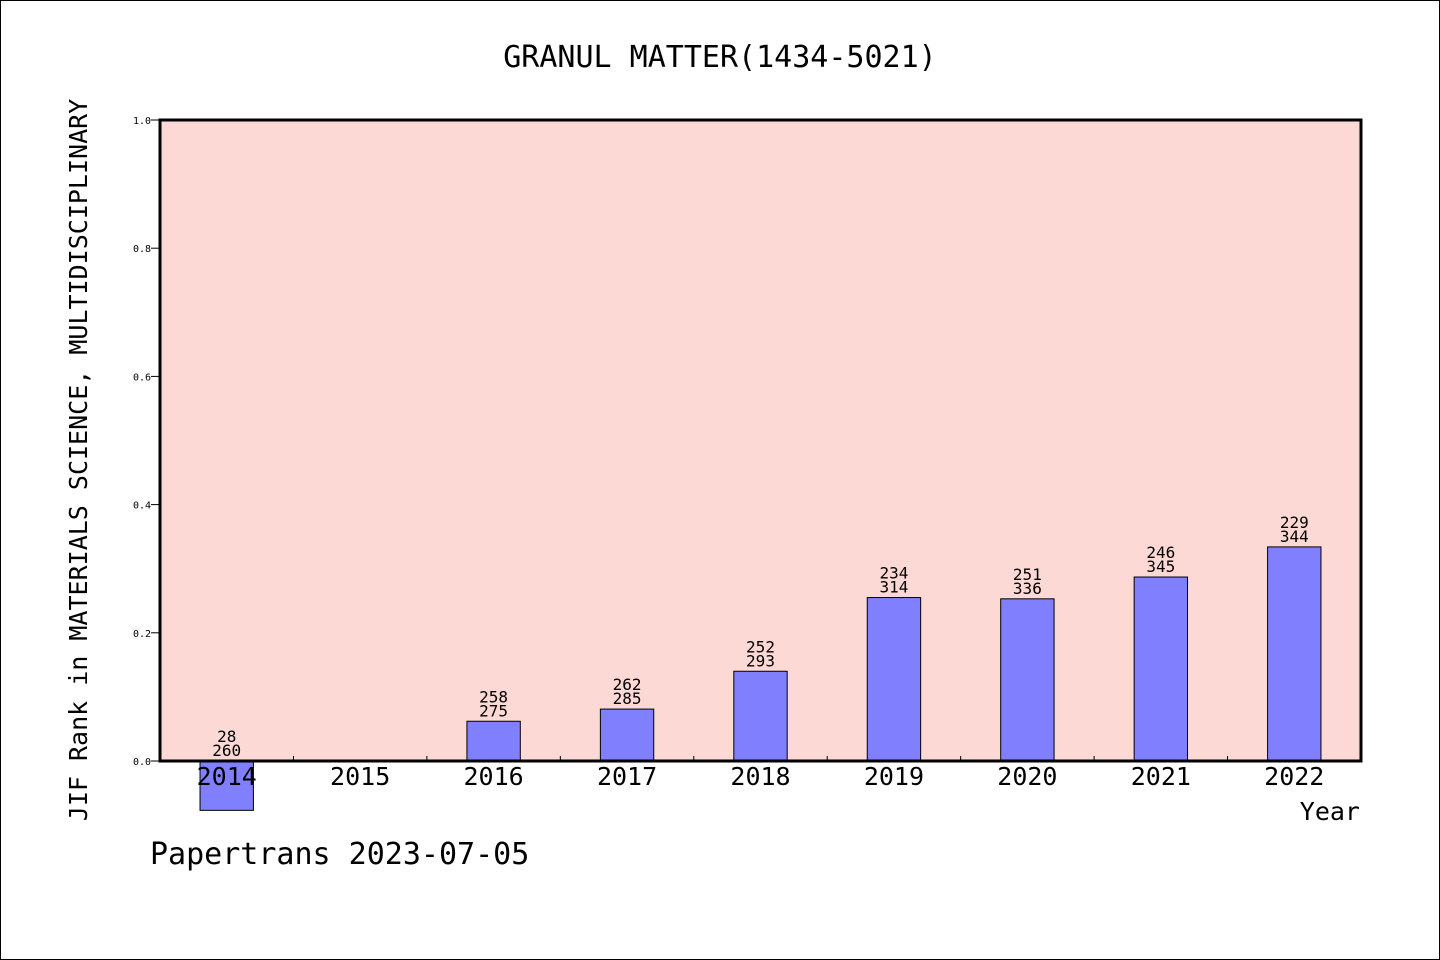 Image resolution: width=1440 pixels, height=960 pixels. Describe the element at coordinates (1160, 566) in the screenshot. I see `bar-total-label: 345` at that location.